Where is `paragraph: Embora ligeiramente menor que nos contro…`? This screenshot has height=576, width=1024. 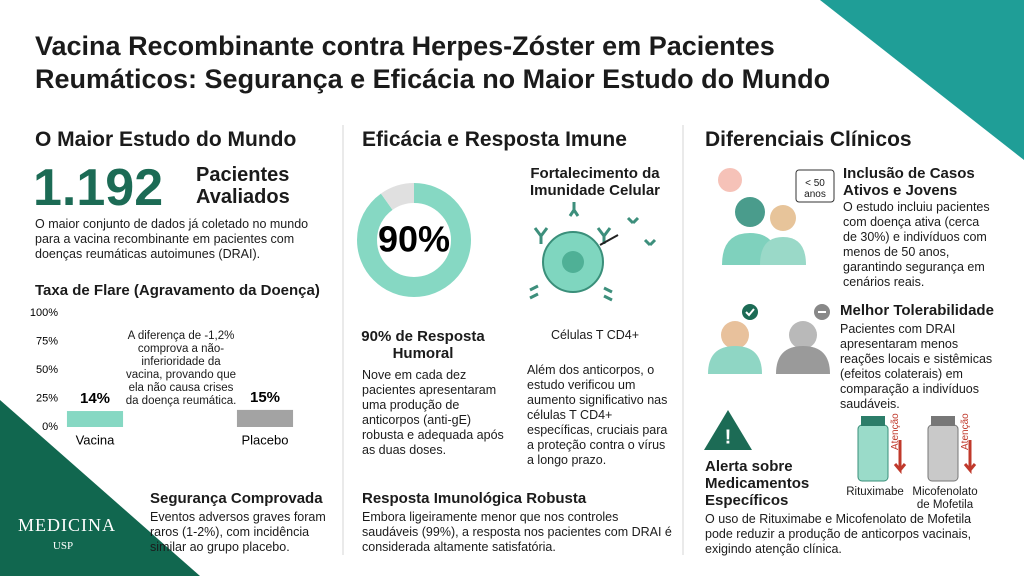 paragraph: Embora ligeiramente menor que nos contro… is located at coordinates (517, 532).